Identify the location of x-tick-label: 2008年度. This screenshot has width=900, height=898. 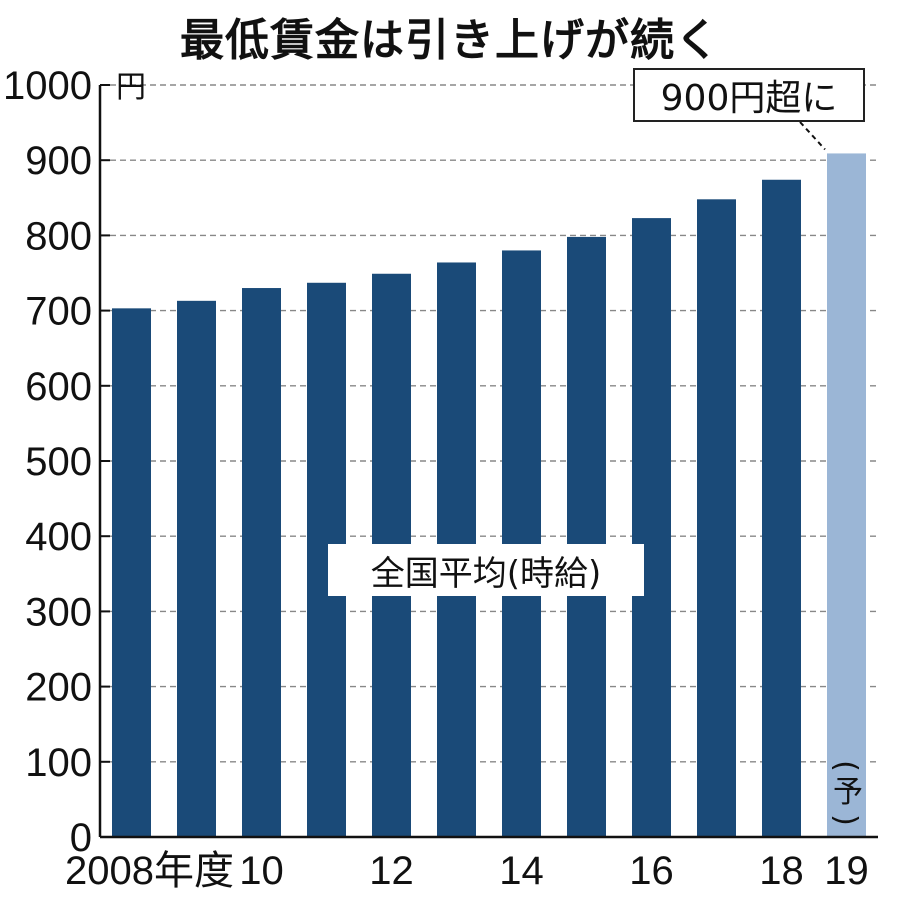
(149, 871).